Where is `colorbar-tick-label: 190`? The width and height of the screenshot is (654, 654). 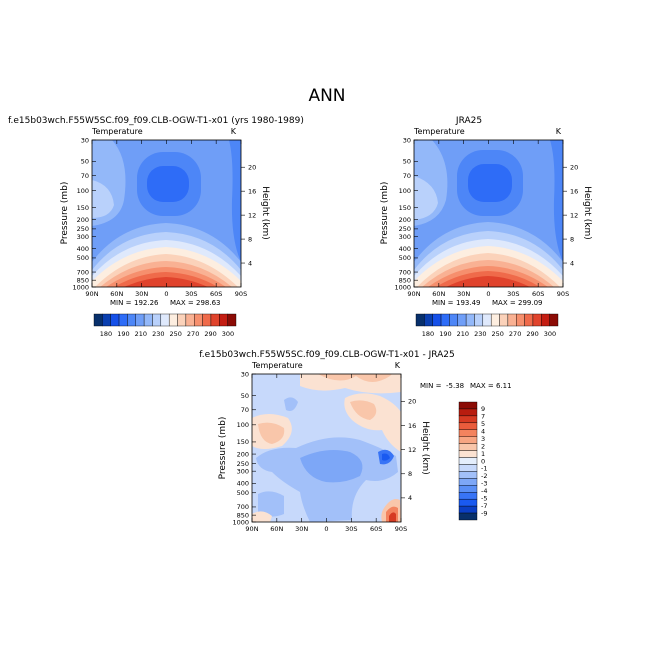
colorbar-tick-label: 190 is located at coordinates (445, 334).